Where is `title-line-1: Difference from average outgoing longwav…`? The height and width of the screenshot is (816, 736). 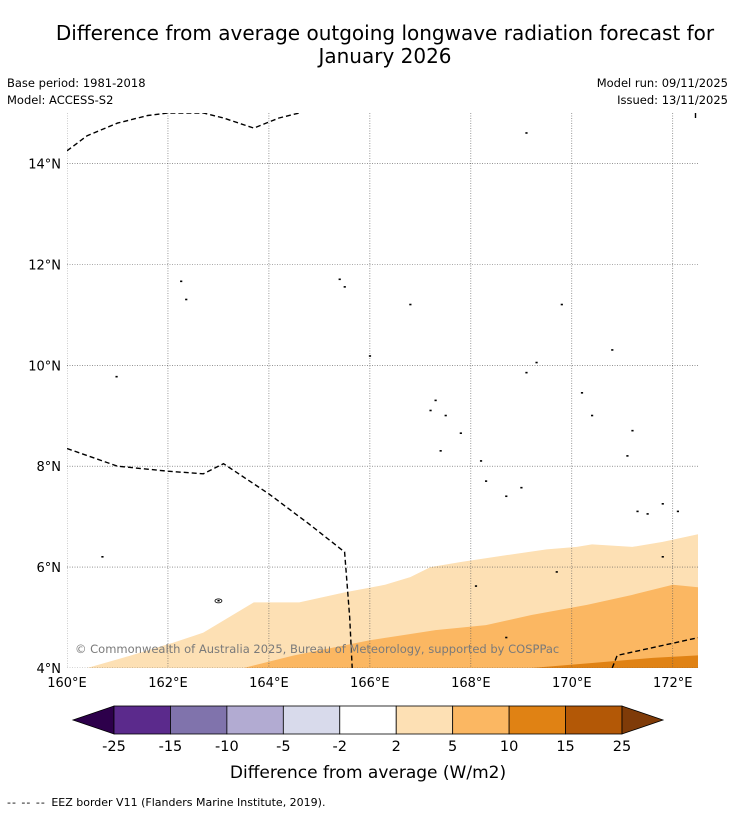 title-line-1: Difference from average outgoing longwav… is located at coordinates (385, 33).